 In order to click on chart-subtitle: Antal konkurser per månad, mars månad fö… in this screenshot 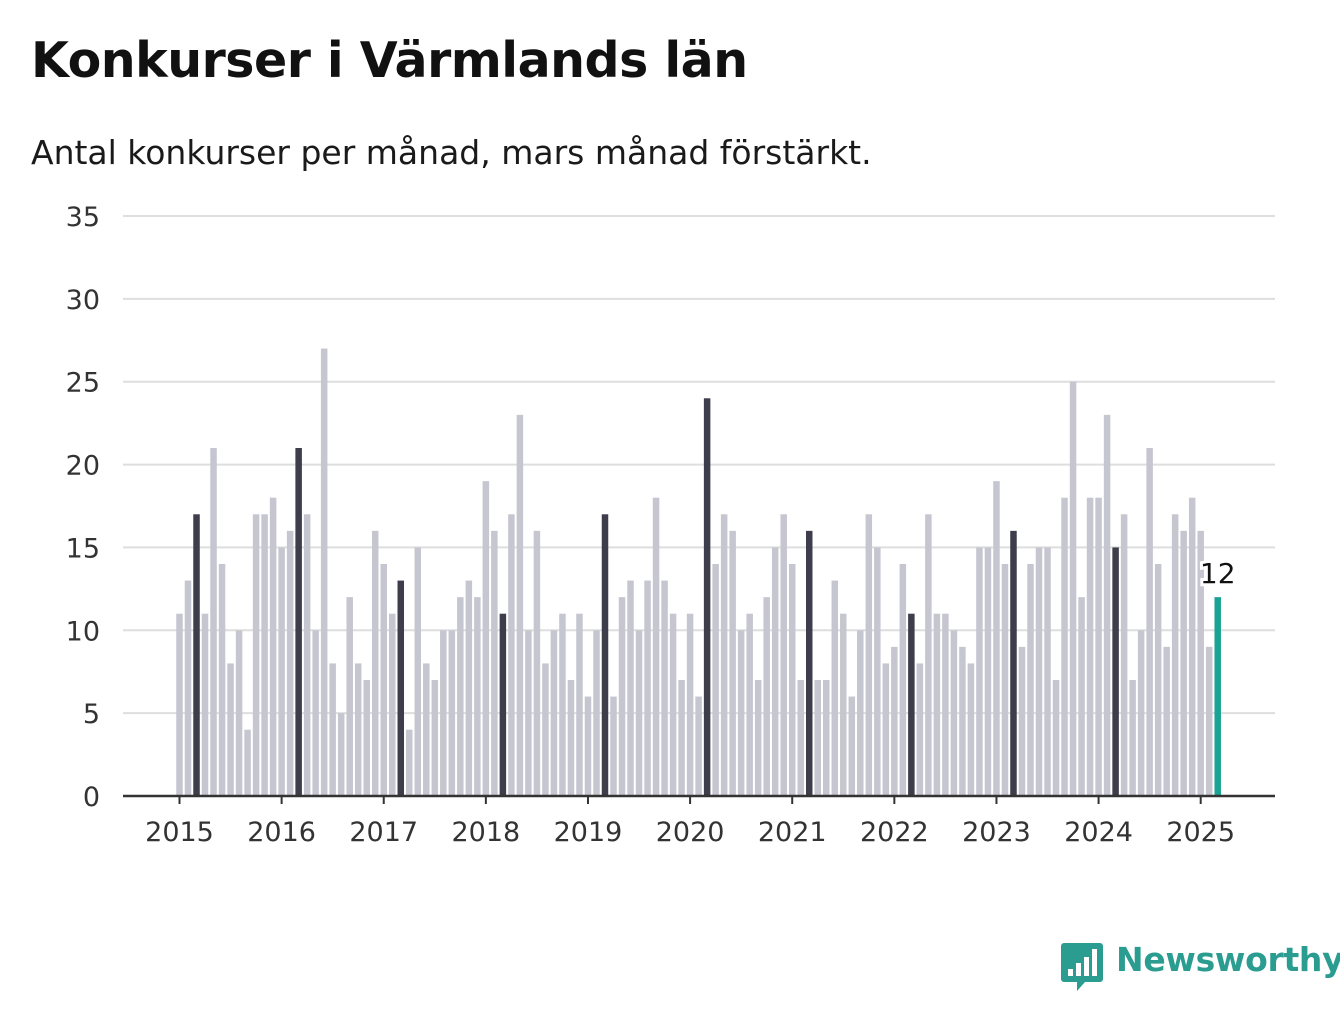, I will do `click(451, 152)`.